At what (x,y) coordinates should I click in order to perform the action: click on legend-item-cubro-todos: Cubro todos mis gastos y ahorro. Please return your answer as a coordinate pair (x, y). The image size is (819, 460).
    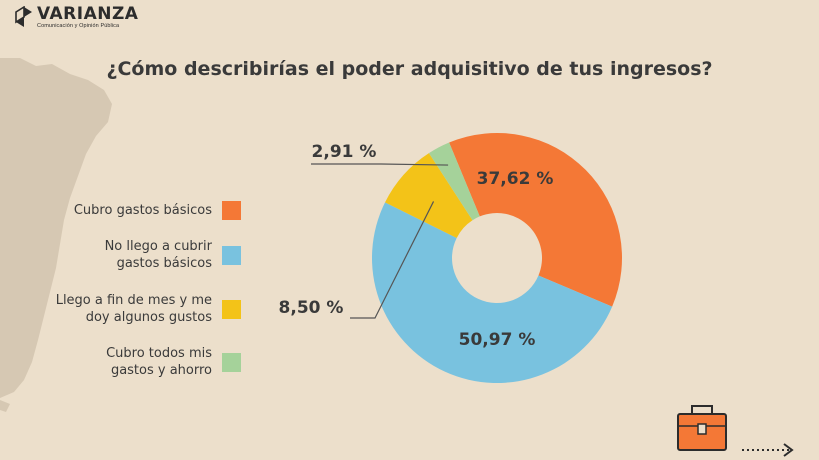
    Looking at the image, I should click on (136, 362).